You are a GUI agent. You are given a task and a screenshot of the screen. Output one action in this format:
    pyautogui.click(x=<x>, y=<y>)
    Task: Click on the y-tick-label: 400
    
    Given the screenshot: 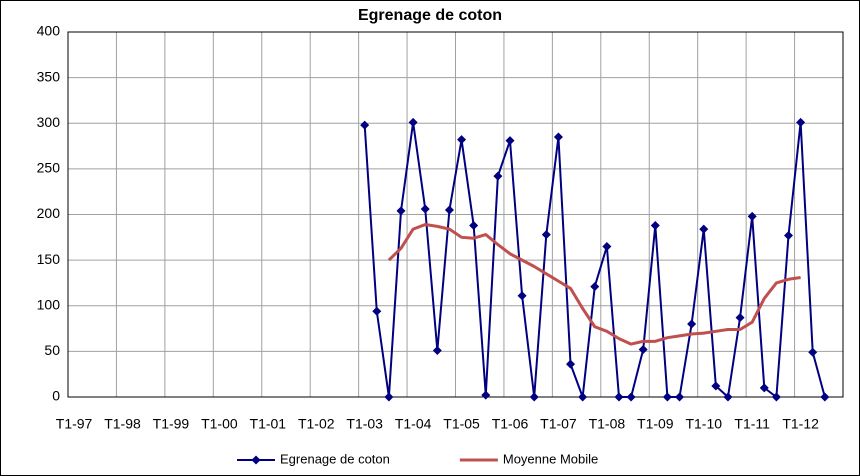 What is the action you would take?
    pyautogui.click(x=49, y=31)
    